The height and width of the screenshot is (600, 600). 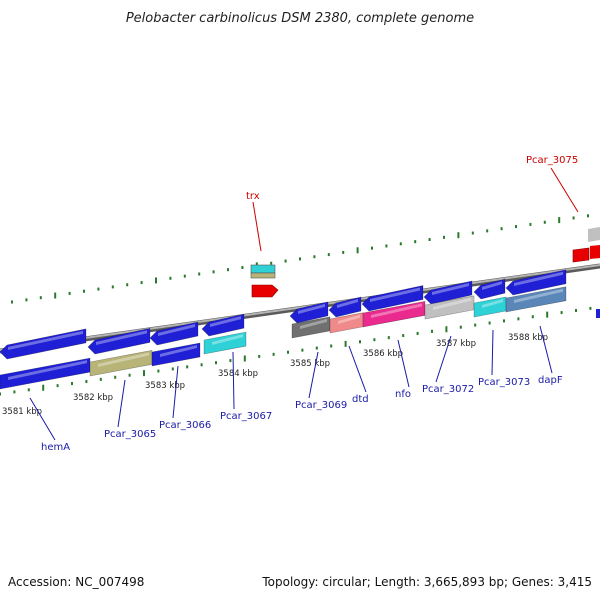 I want to click on gene-label: Pcar_3069, so click(x=321, y=405).